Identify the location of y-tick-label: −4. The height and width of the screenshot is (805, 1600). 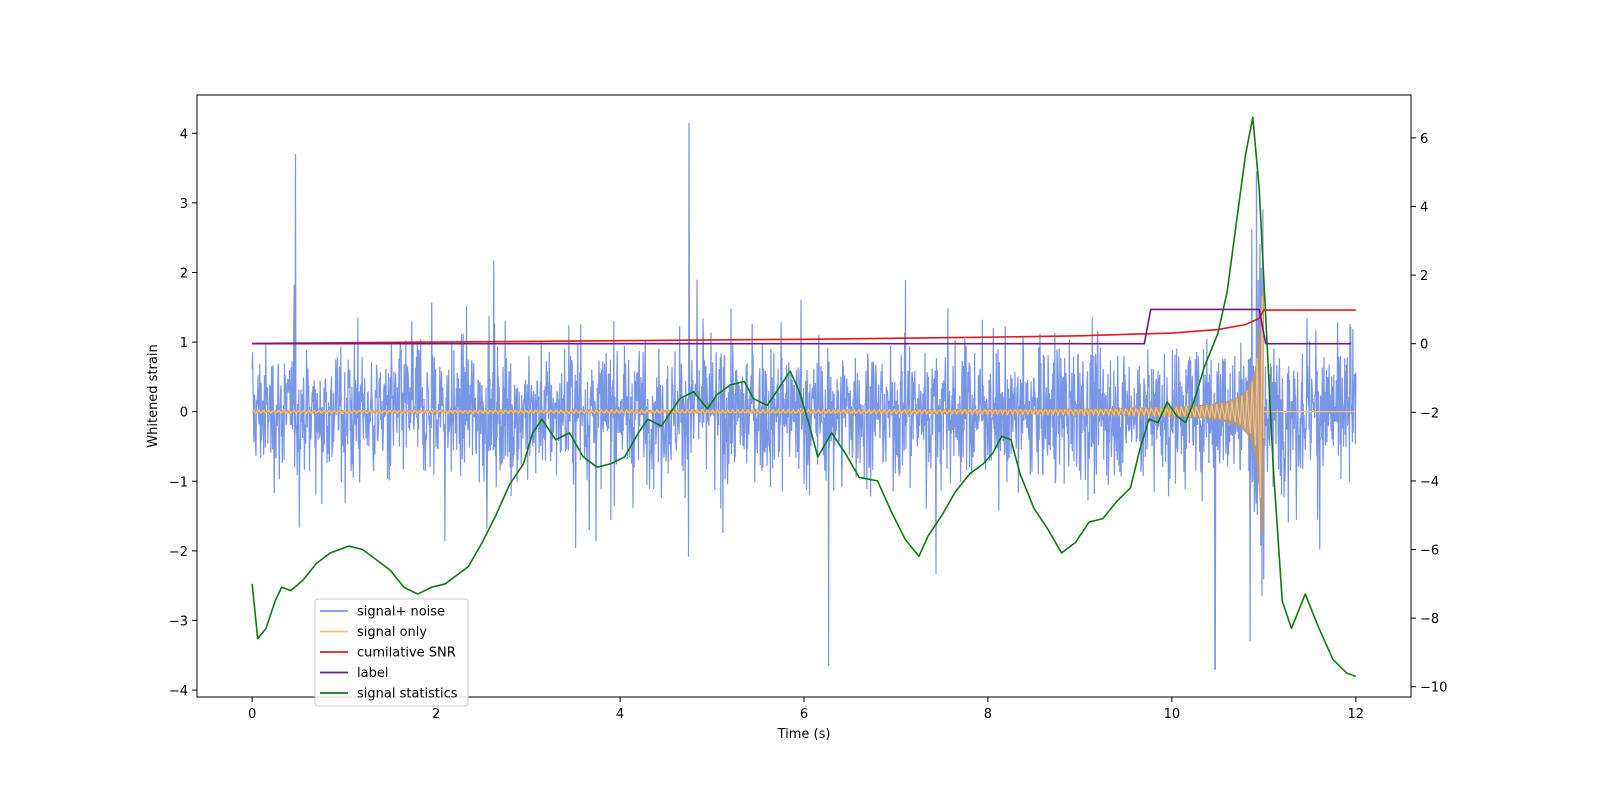
(178, 691).